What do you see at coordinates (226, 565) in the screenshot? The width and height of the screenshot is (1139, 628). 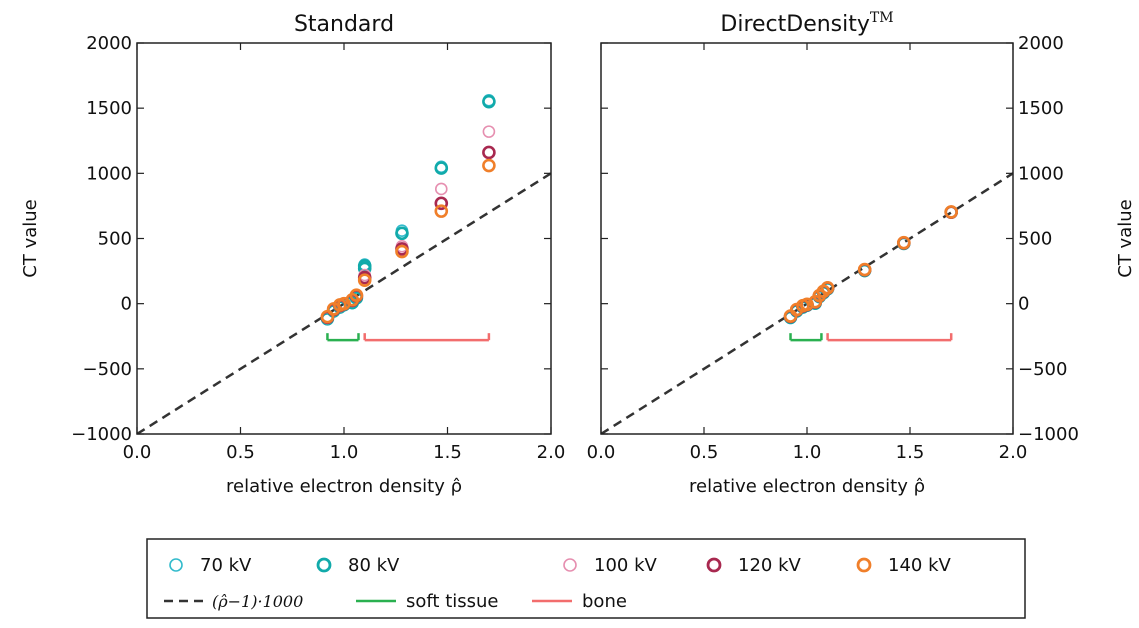 I see `legend-label: 70 kV` at bounding box center [226, 565].